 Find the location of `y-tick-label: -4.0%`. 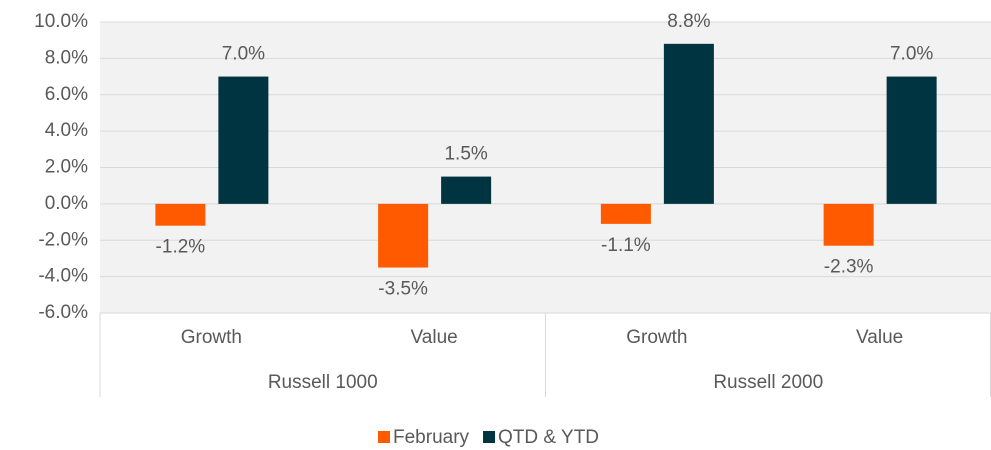

y-tick-label: -4.0% is located at coordinates (63, 276).